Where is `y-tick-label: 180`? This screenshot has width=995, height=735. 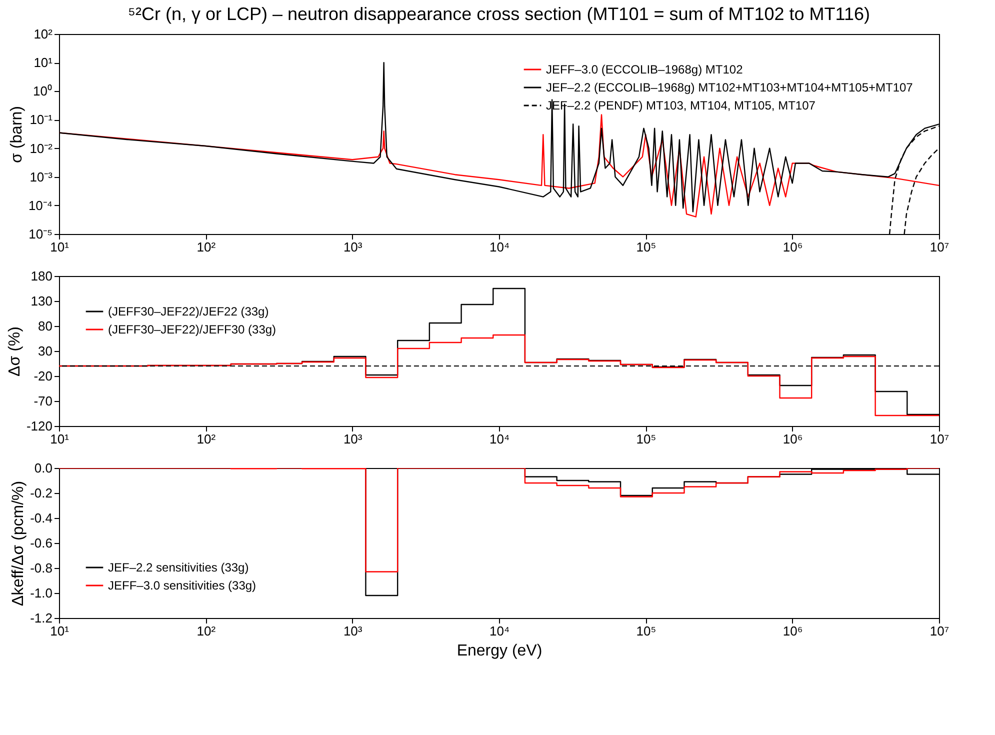 y-tick-label: 180 is located at coordinates (41, 276).